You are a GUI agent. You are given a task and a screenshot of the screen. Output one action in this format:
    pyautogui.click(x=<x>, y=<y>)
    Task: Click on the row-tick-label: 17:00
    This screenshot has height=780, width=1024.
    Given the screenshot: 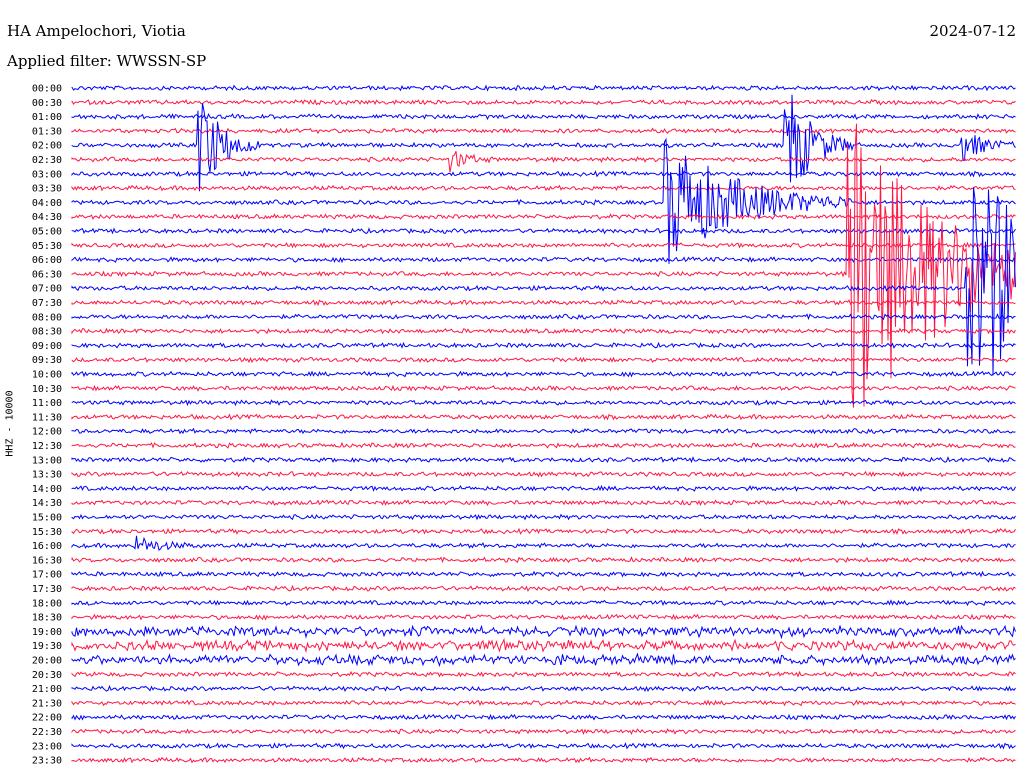 What is the action you would take?
    pyautogui.click(x=47, y=575)
    